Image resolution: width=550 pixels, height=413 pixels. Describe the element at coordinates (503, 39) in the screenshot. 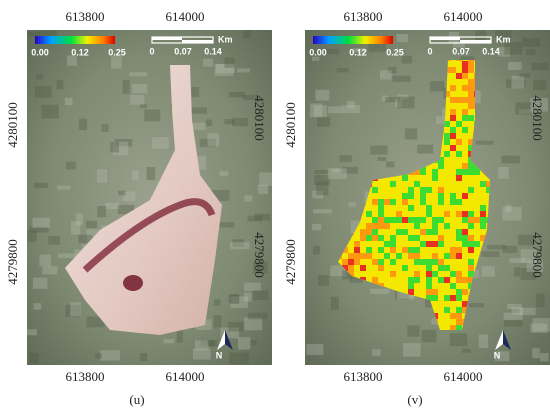

I see `scale-unit: Km` at that location.